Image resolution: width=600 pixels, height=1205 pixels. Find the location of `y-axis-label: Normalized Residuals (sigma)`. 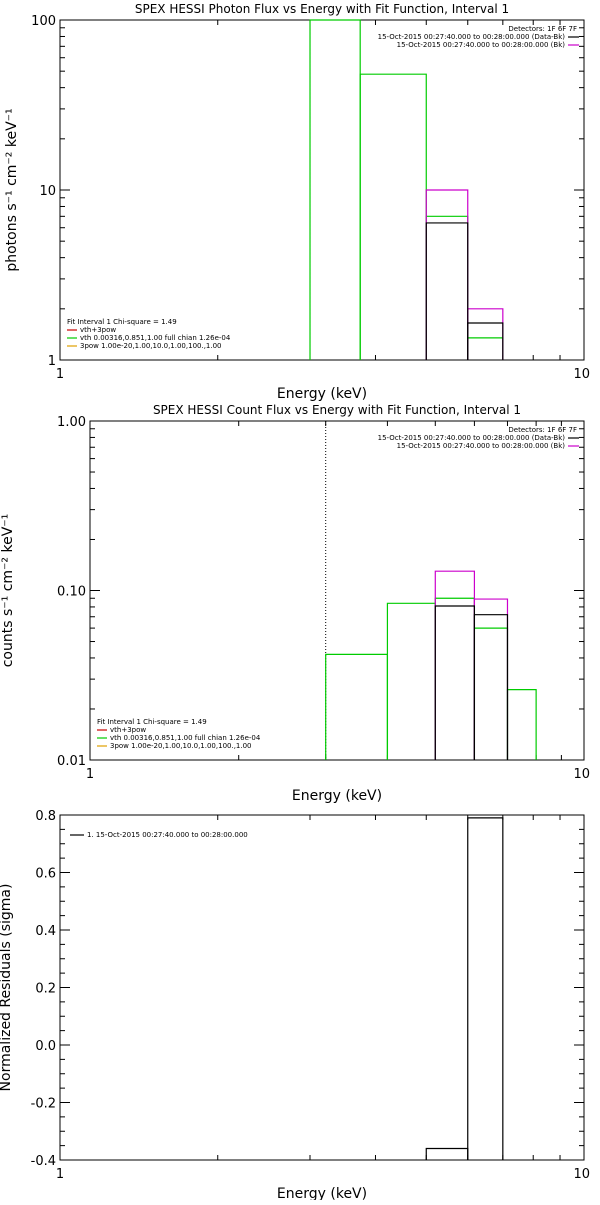

y-axis-label: Normalized Residuals (sigma) is located at coordinates (7, 988).